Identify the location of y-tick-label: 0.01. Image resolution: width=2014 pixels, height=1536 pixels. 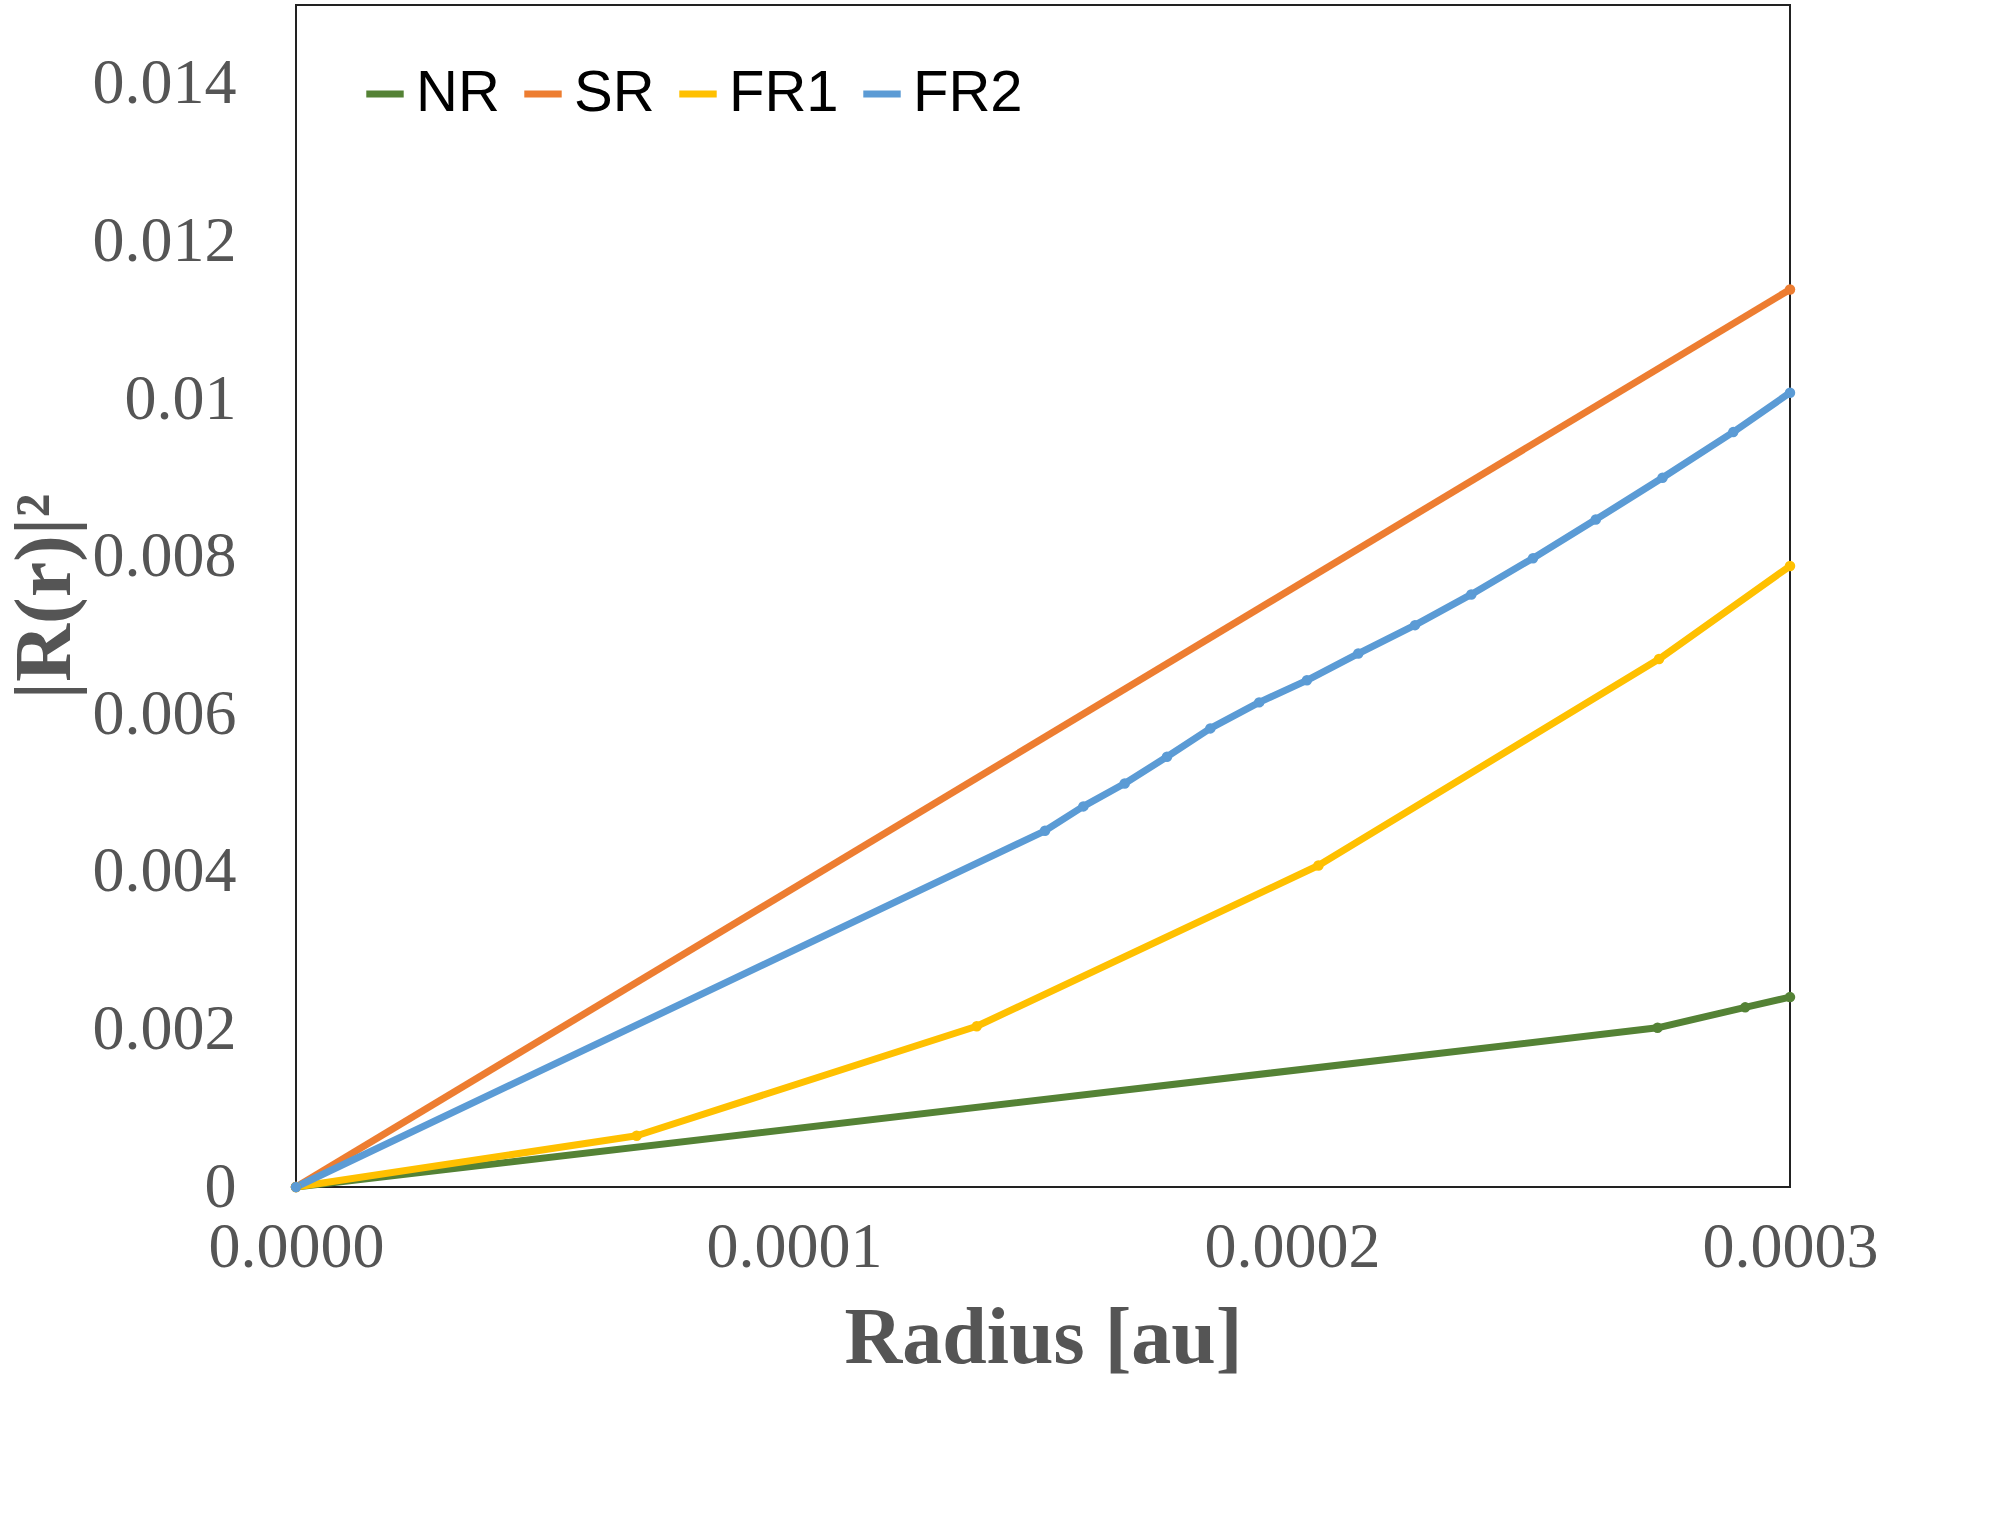
(180, 397).